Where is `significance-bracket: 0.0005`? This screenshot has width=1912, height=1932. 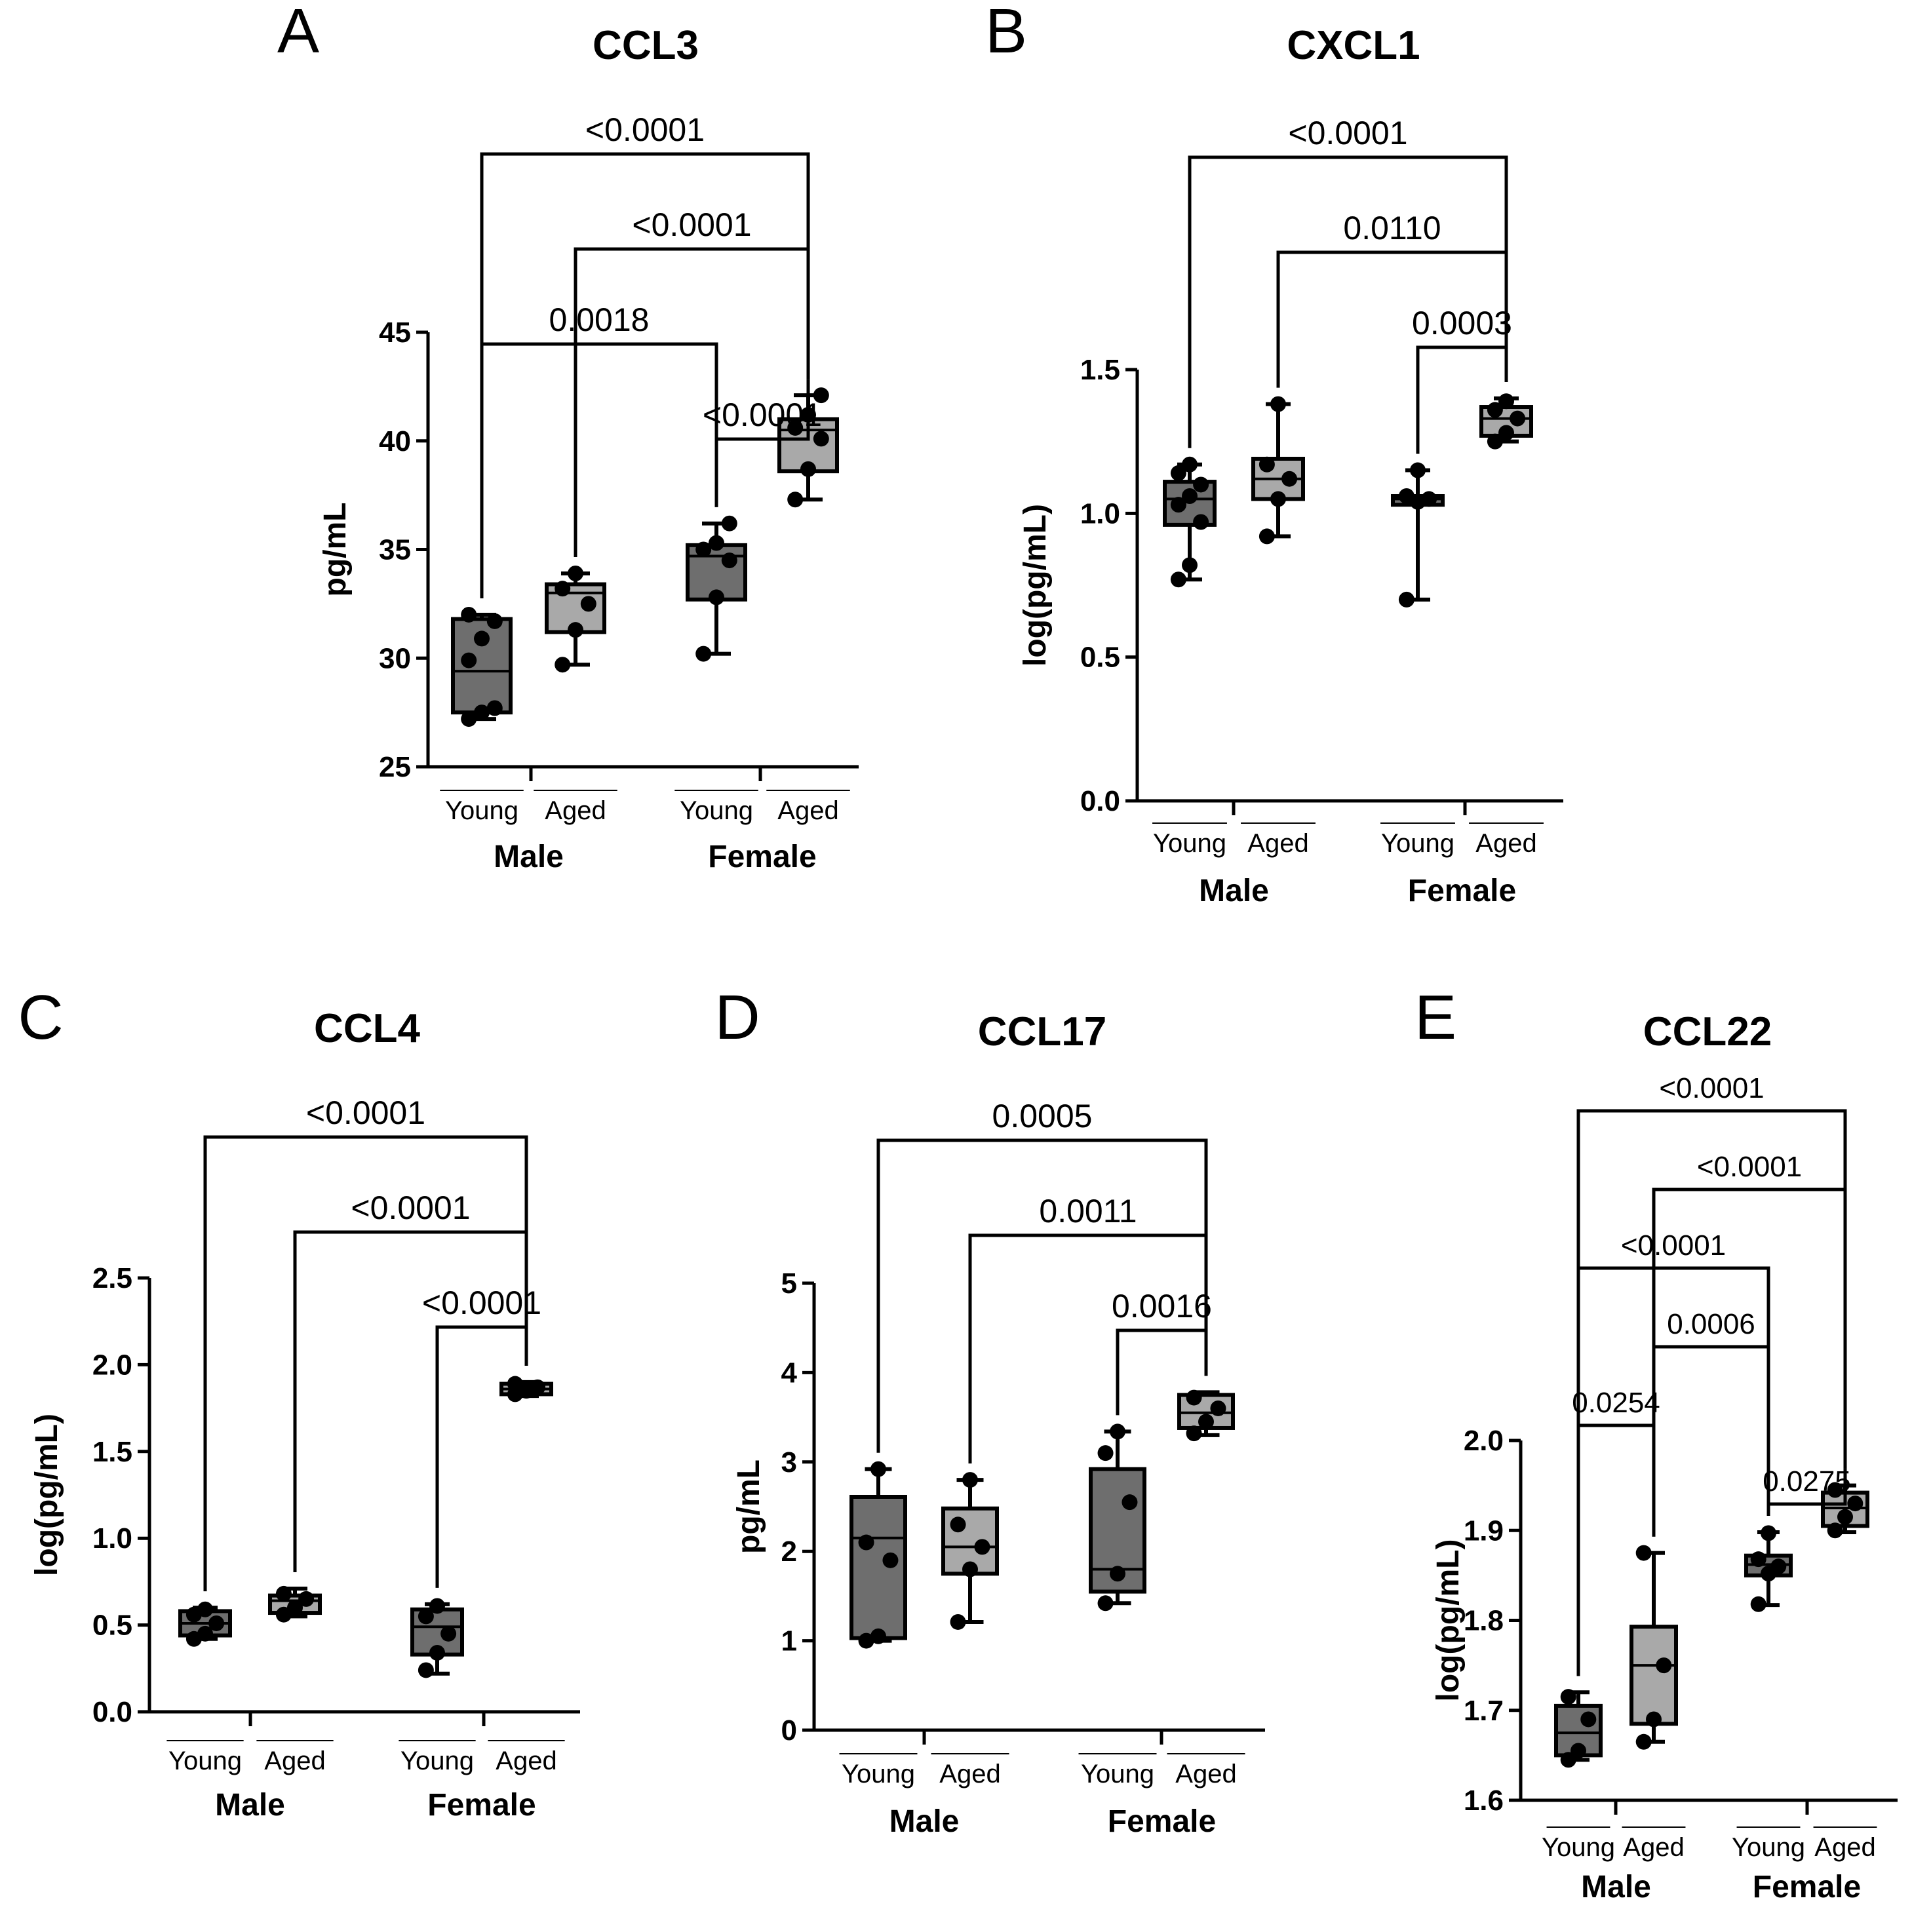 significance-bracket: 0.0005 is located at coordinates (1042, 1275).